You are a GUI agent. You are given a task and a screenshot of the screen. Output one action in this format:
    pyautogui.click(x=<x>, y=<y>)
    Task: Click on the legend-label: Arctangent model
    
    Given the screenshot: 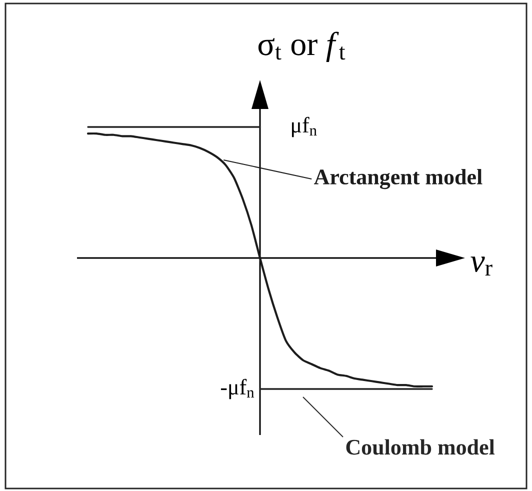 What is the action you would take?
    pyautogui.click(x=398, y=179)
    